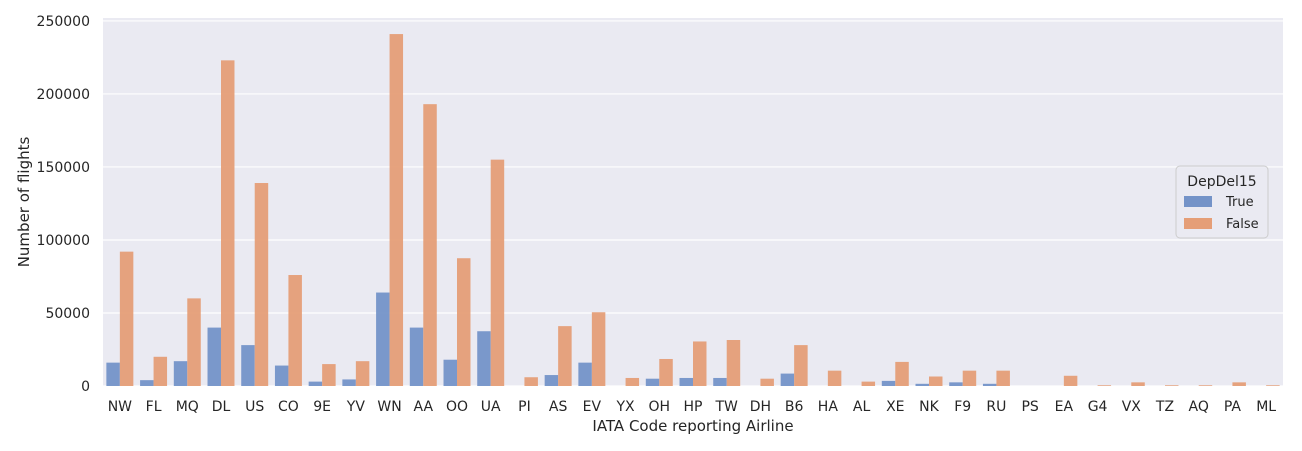  I want to click on y-tick-label: 0, so click(85, 387).